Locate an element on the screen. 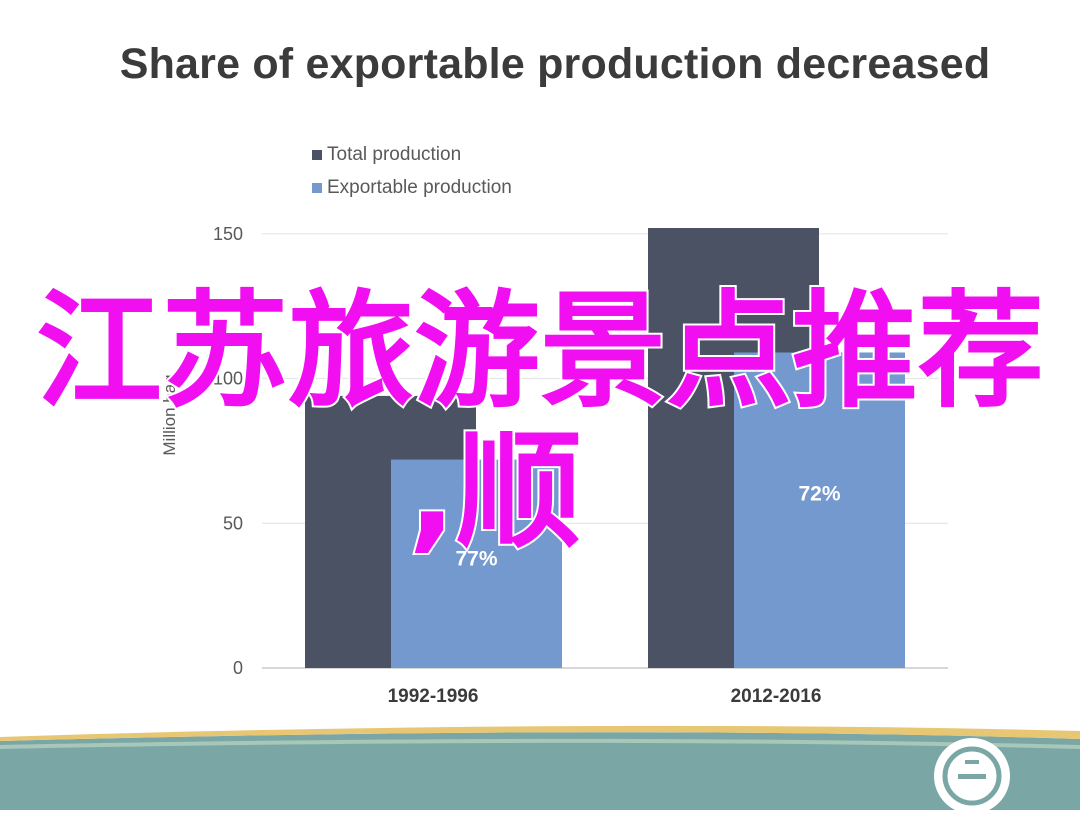  y-tick-label: 100 is located at coordinates (228, 379).